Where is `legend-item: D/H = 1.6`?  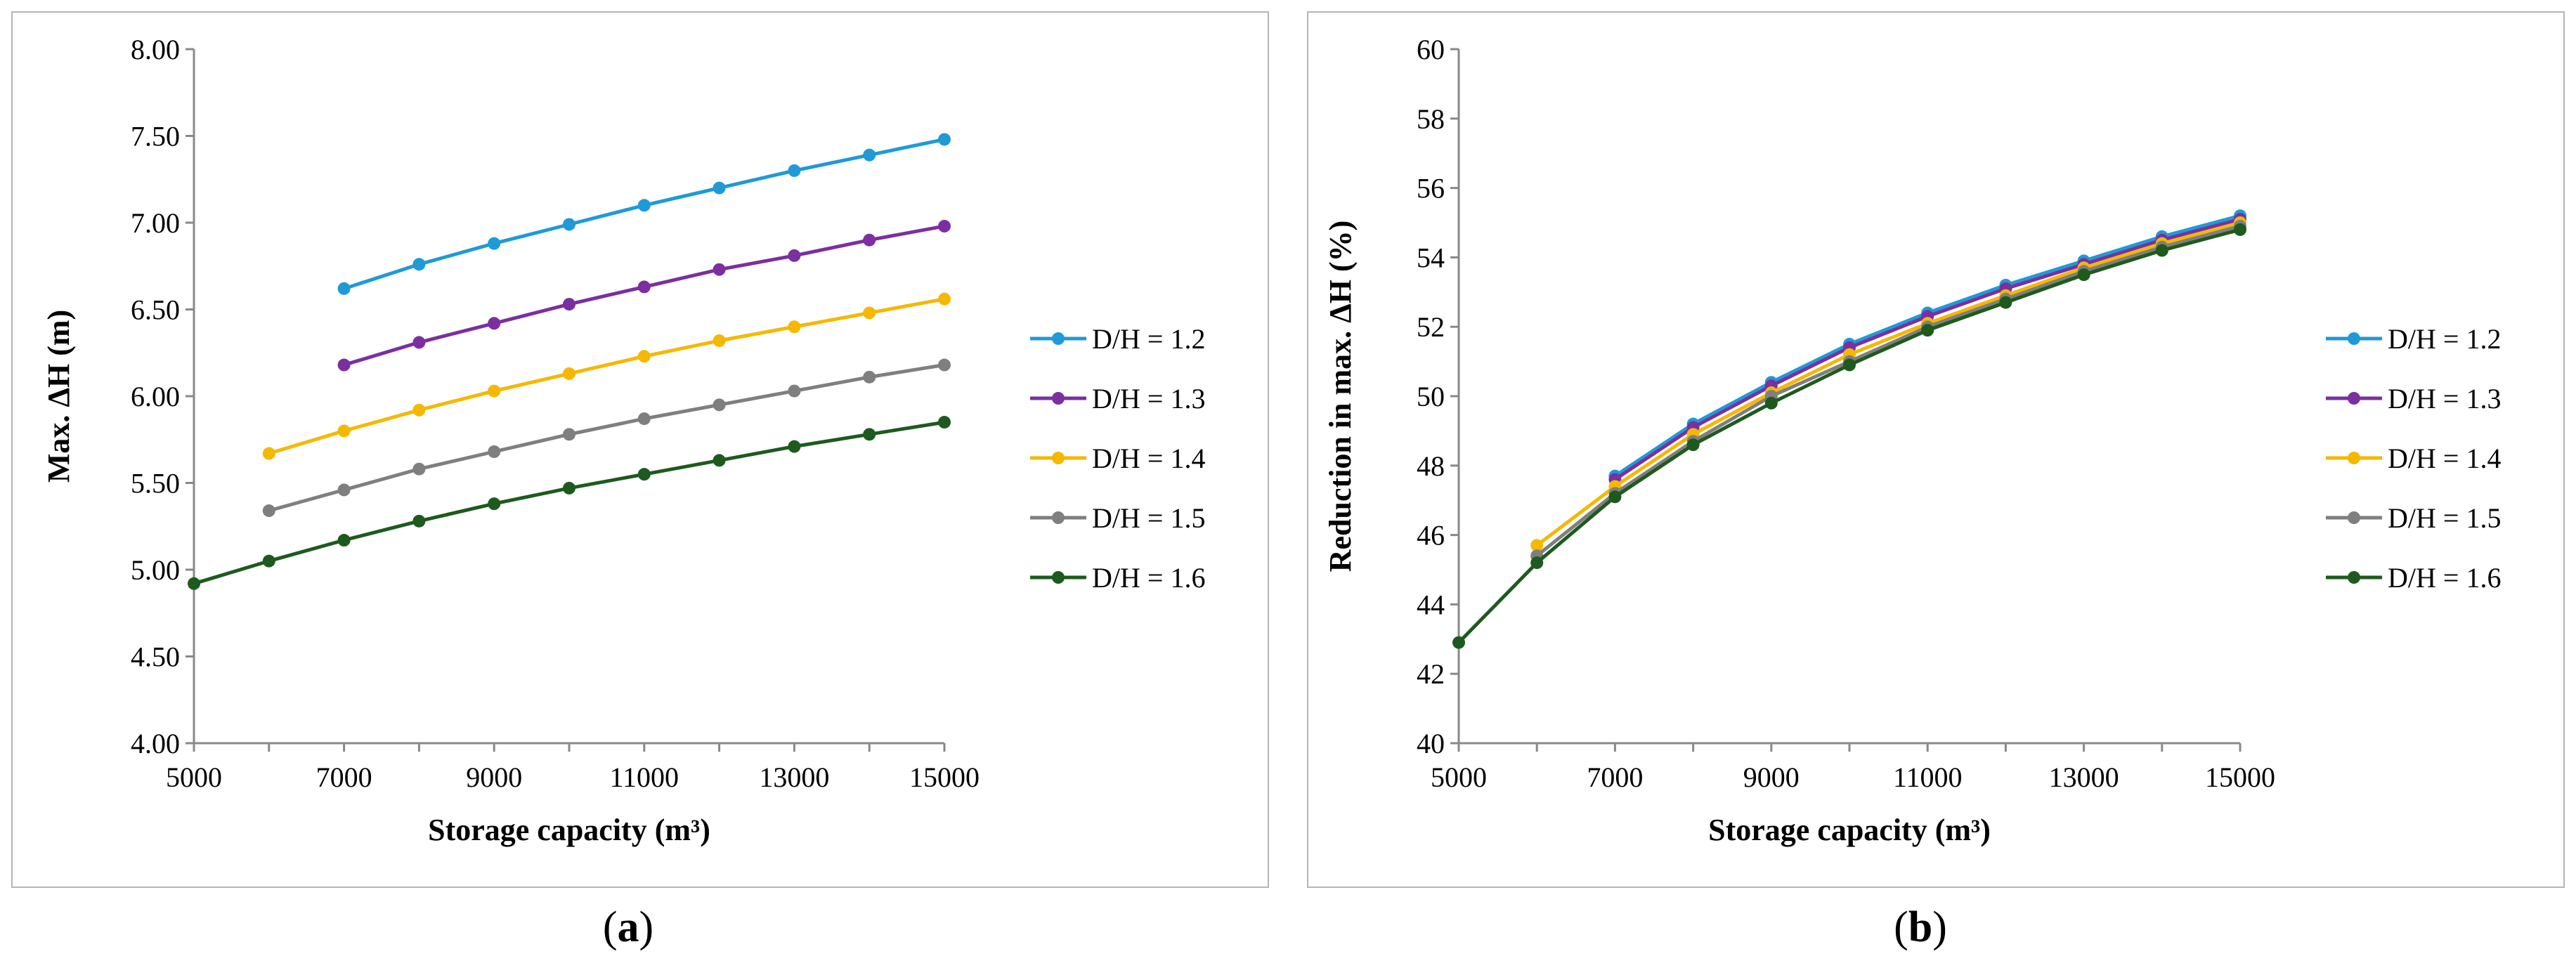
legend-item: D/H = 1.6 is located at coordinates (1117, 578).